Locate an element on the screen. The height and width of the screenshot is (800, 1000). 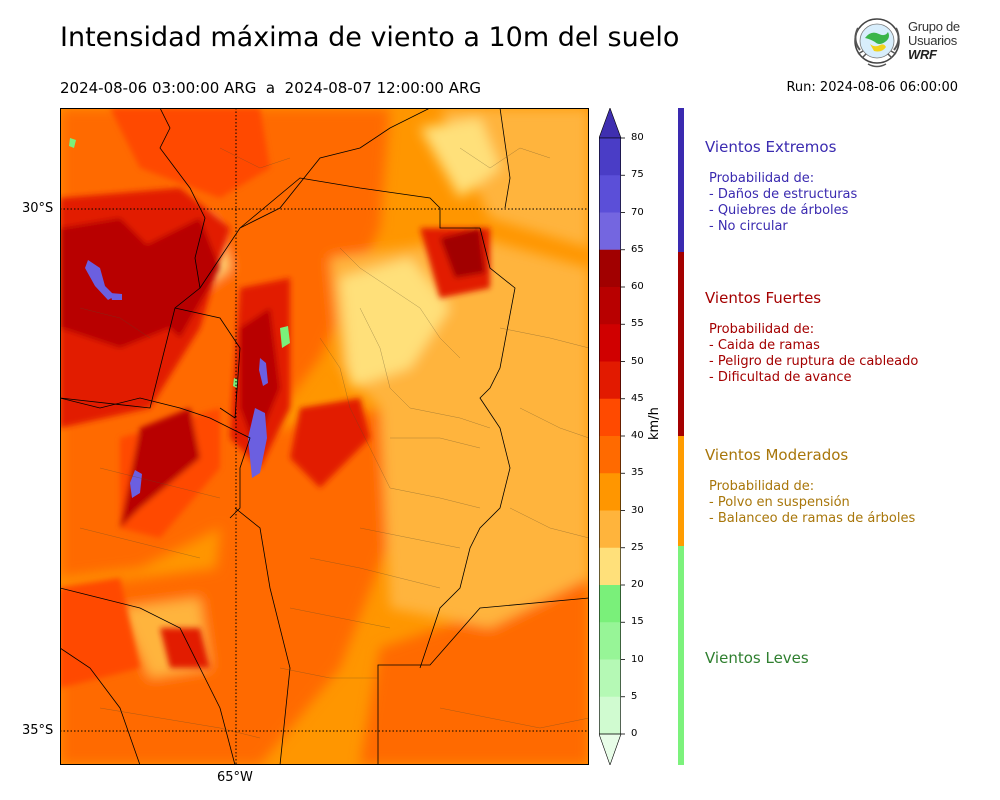
colorbar-tick-label: 10 is located at coordinates (637, 659).